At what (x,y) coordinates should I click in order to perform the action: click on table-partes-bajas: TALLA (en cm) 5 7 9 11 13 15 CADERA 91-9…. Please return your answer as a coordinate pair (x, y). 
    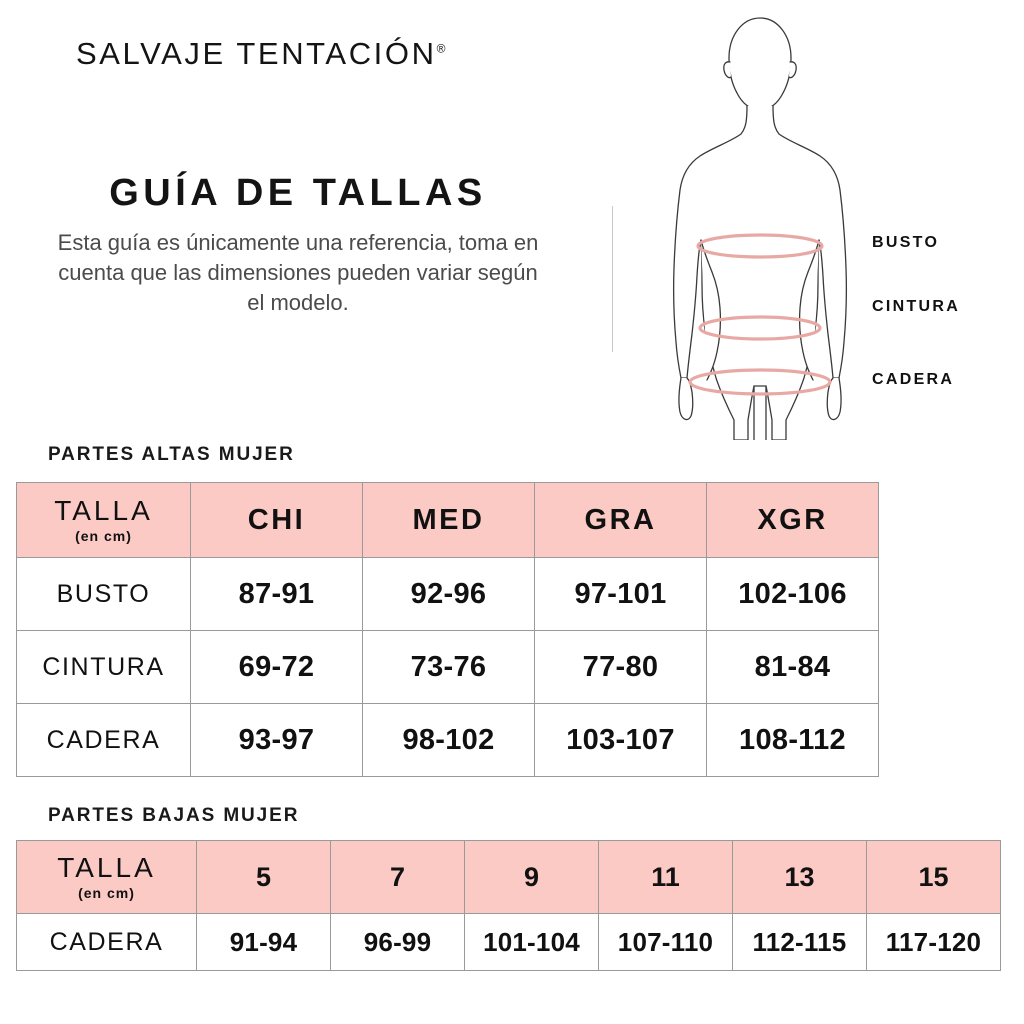
    Looking at the image, I should click on (508, 905).